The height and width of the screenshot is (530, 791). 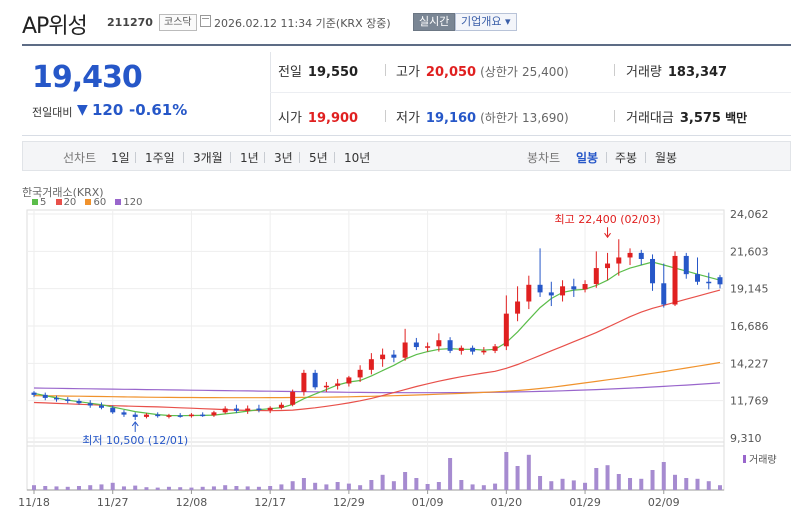 What do you see at coordinates (160, 158) in the screenshot?
I see `period-1w: 1주일` at bounding box center [160, 158].